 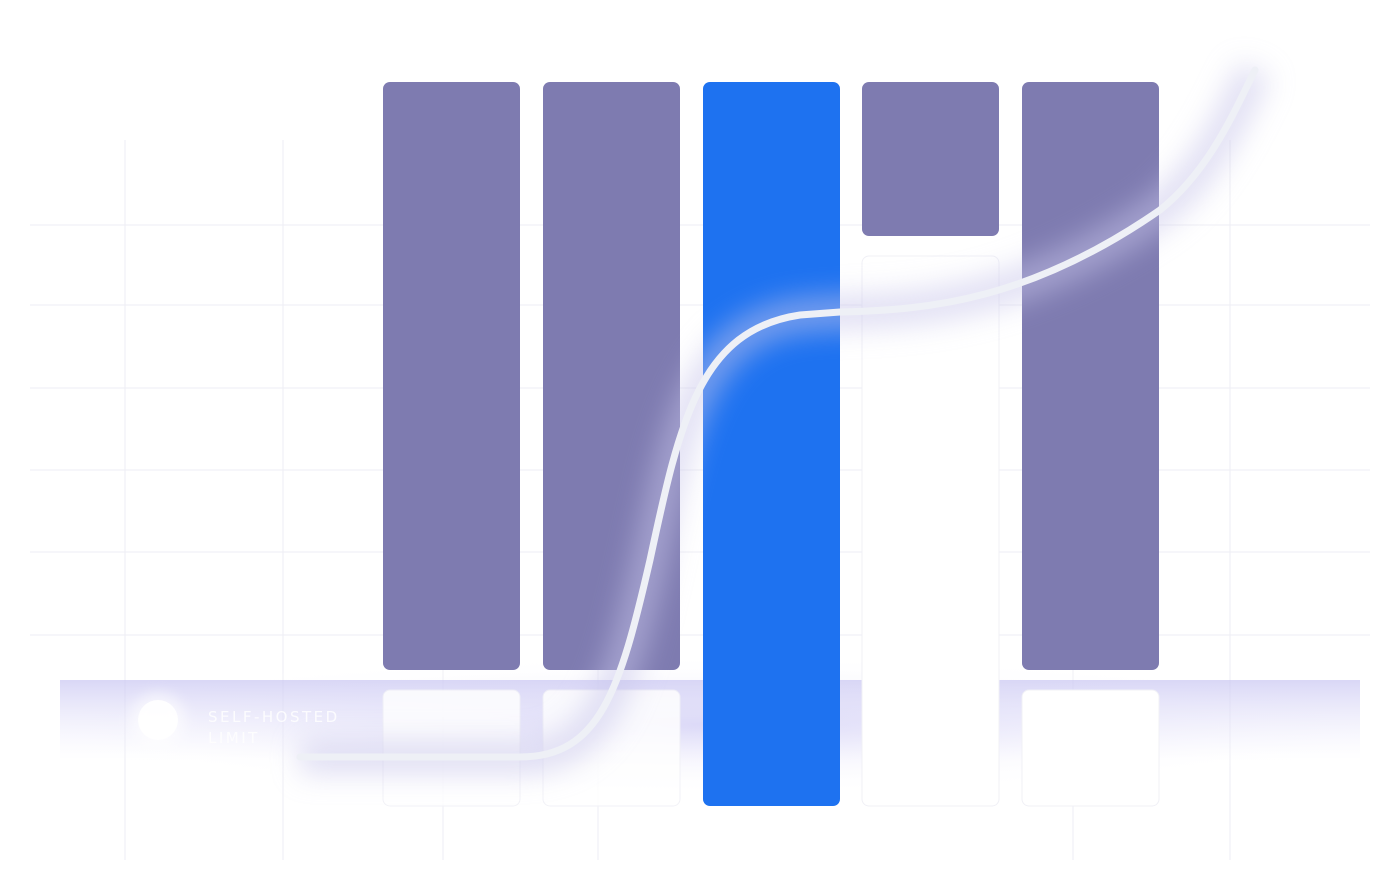 What do you see at coordinates (771, 444) in the screenshot?
I see `bar-highlight` at bounding box center [771, 444].